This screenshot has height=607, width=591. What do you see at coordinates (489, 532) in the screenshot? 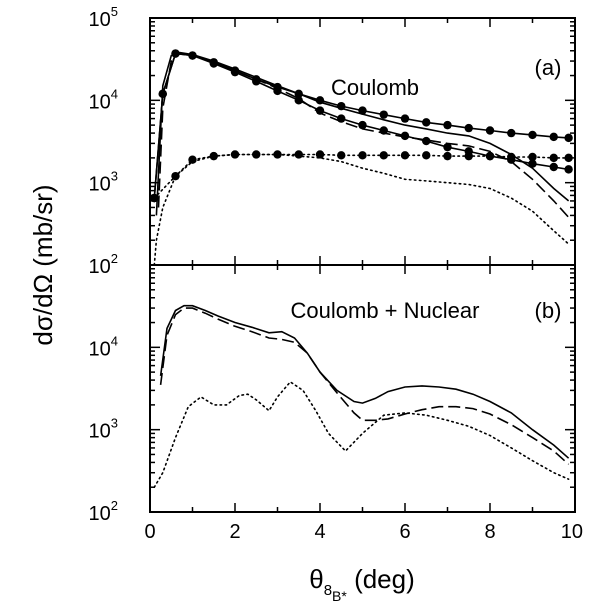
I see `x-tick-label: 8` at bounding box center [489, 532].